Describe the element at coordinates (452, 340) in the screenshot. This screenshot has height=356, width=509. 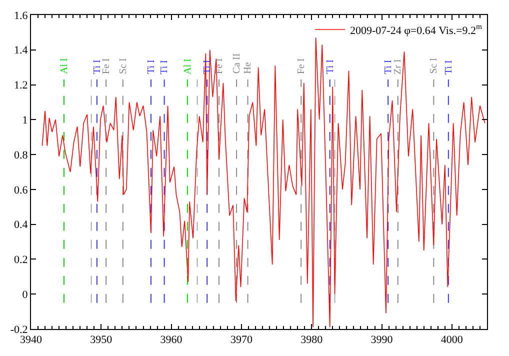
I see `x-tick-label: 4000` at that location.